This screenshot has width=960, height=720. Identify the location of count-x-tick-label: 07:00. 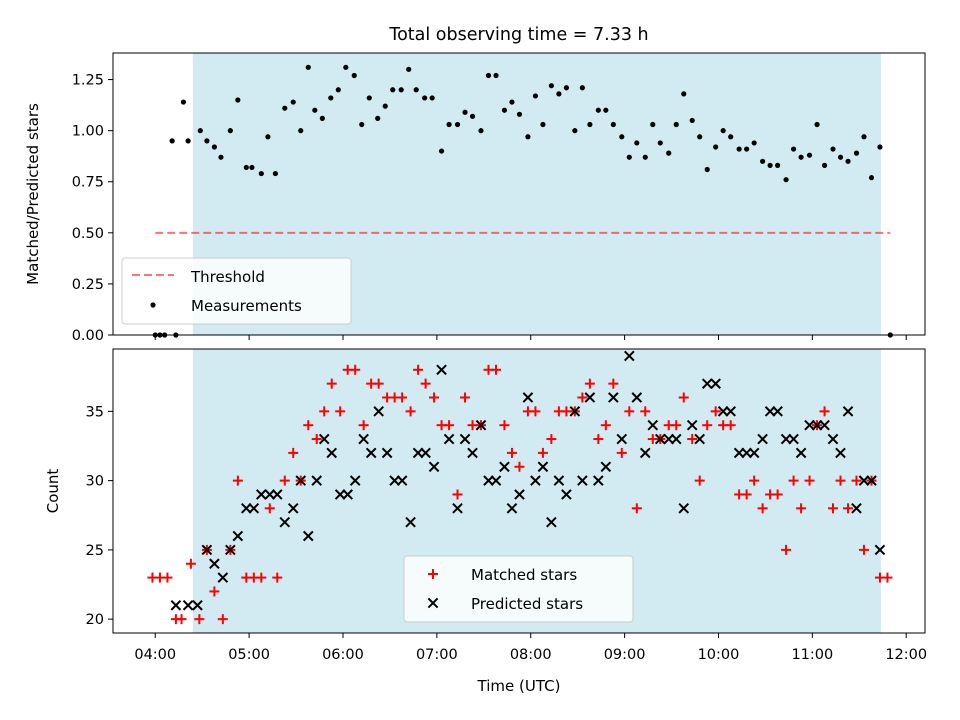
(437, 655).